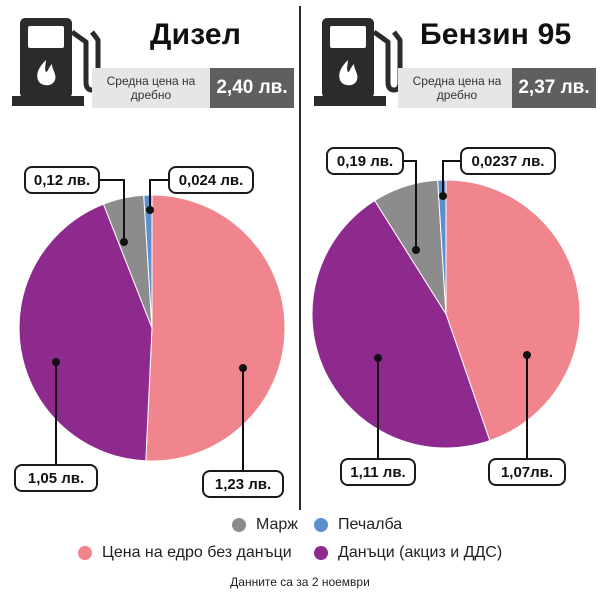  Describe the element at coordinates (401, 324) in the screenshot. I see `petrol-slice-taxes` at that location.